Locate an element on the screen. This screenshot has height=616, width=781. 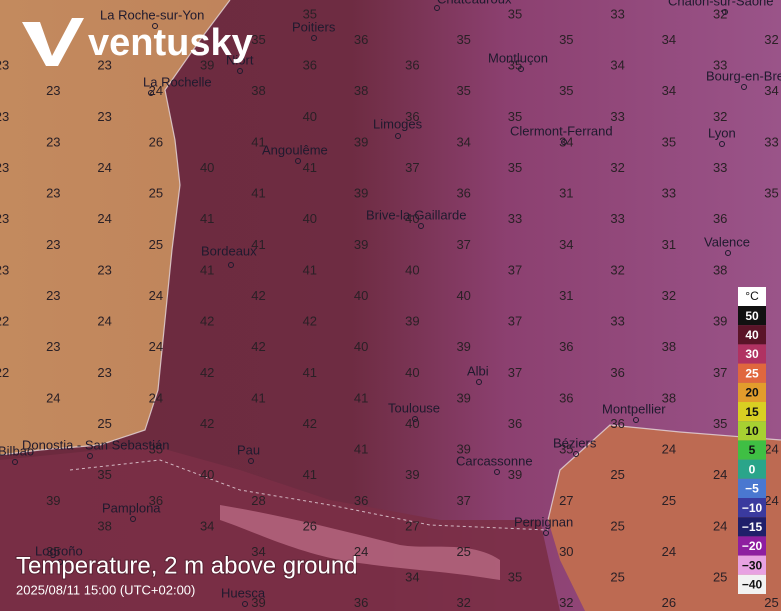
brand: ventusky is located at coordinates (170, 43).